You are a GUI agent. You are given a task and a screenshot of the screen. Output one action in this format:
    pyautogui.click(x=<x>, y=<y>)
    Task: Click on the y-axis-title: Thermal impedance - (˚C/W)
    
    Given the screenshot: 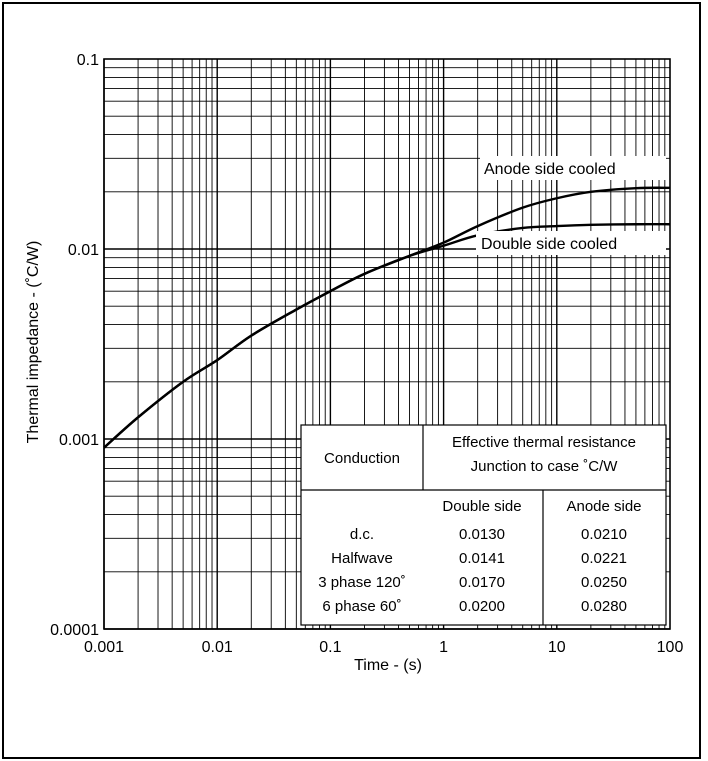 What is the action you would take?
    pyautogui.click(x=33, y=342)
    